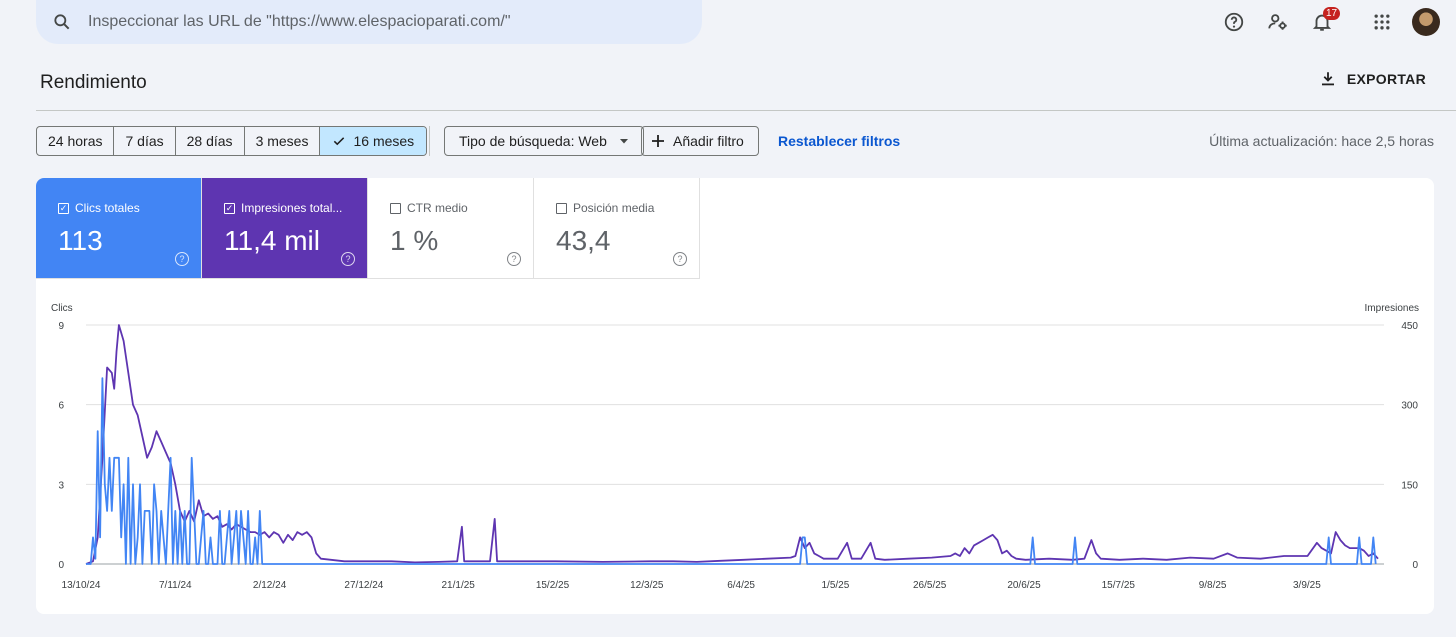  Describe the element at coordinates (272, 240) in the screenshot. I see `metric-value: 11,4 mil` at that location.